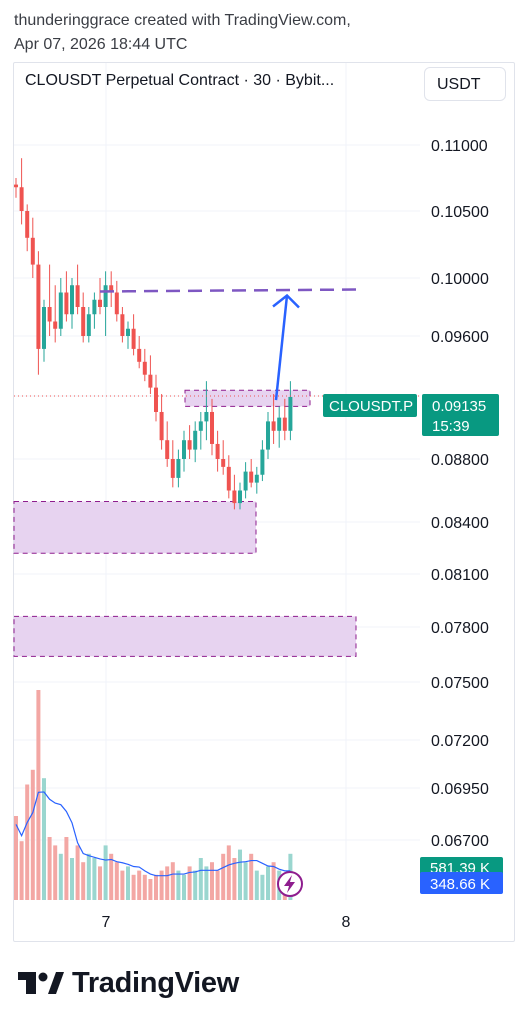 The height and width of the screenshot is (1024, 527). I want to click on last-price-label, so click(460, 415).